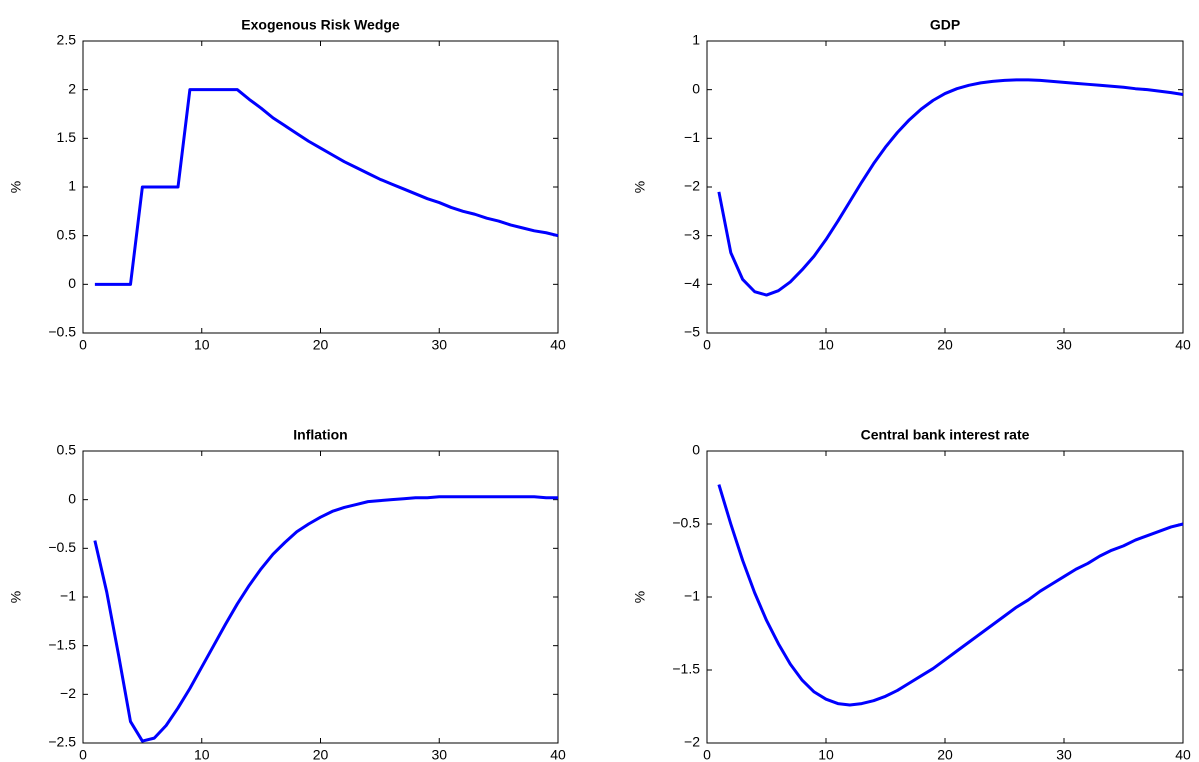 The image size is (1199, 762). What do you see at coordinates (945, 25) in the screenshot?
I see `chart-title: GDP` at bounding box center [945, 25].